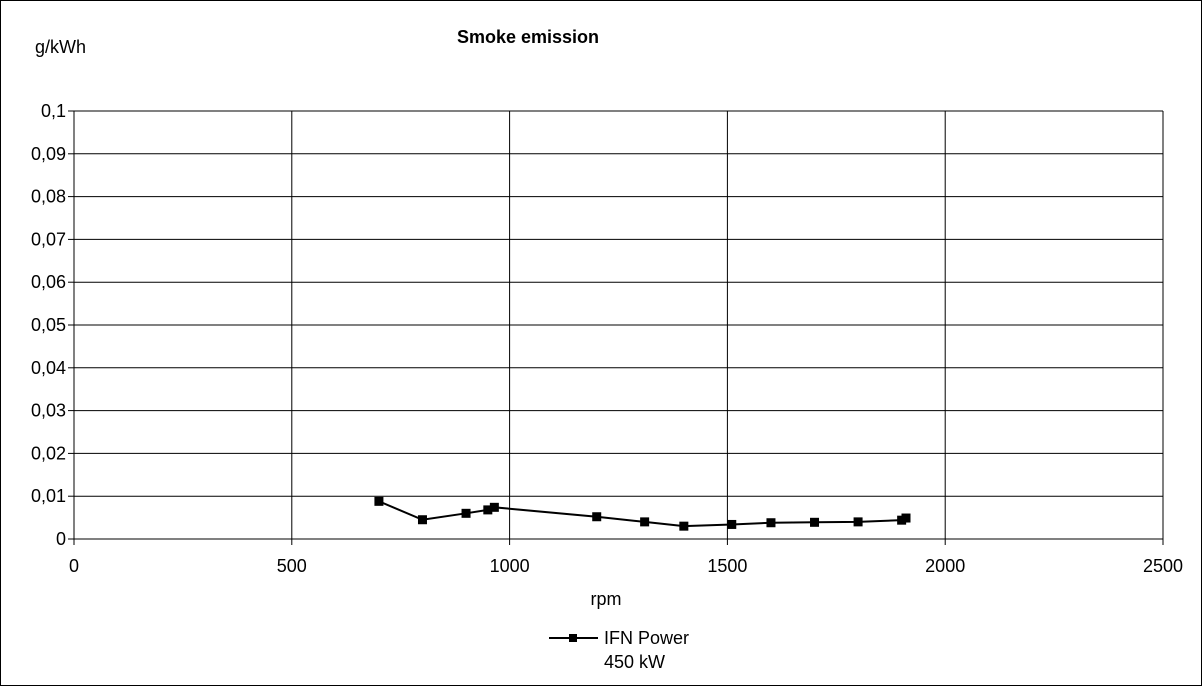 This screenshot has width=1202, height=687. I want to click on legend-label-line2: 450 kW, so click(634, 662).